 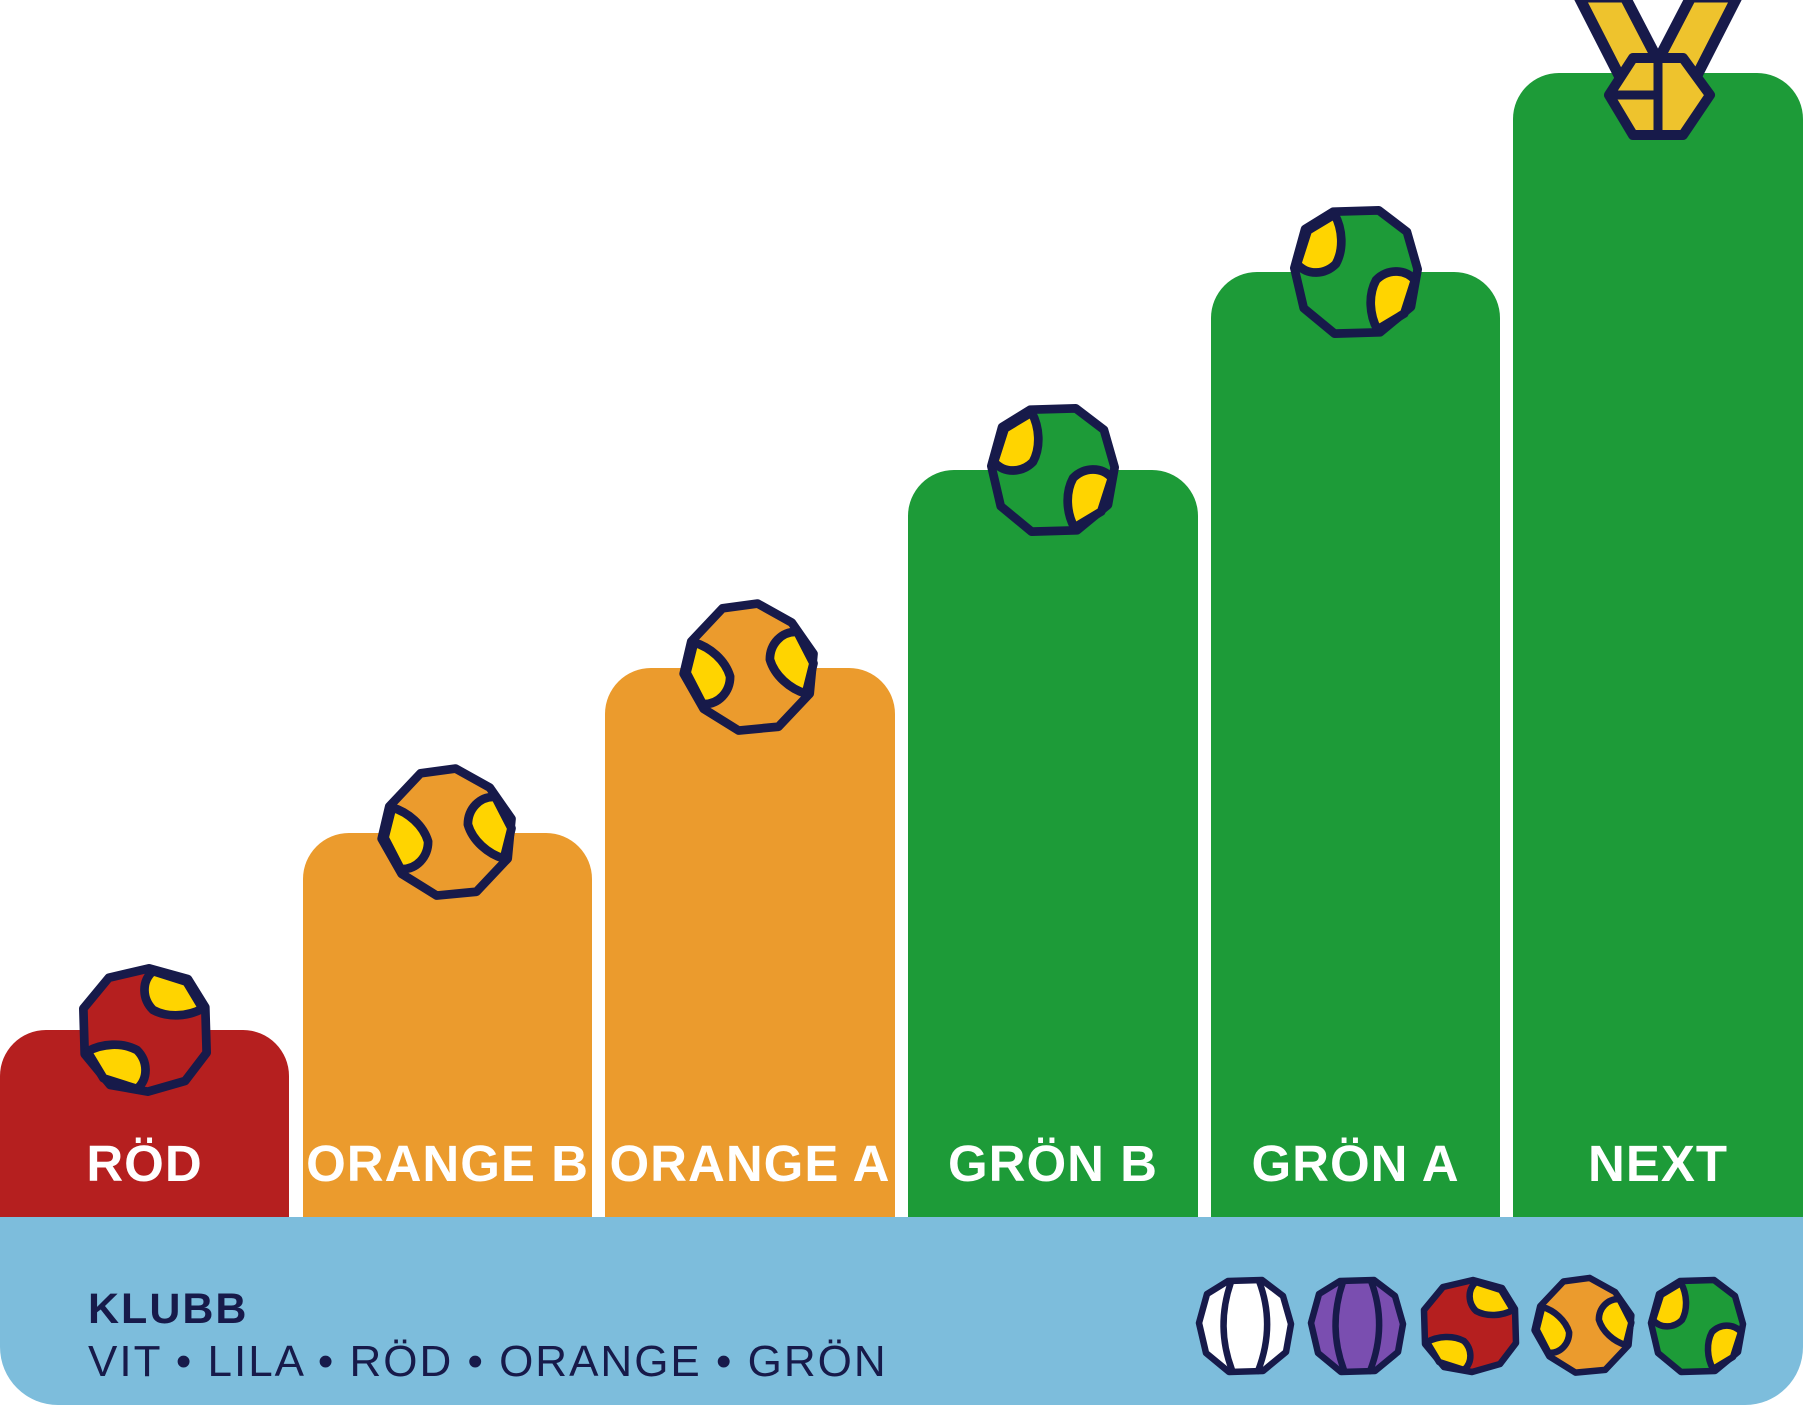 What do you see at coordinates (1583, 1325) in the screenshot?
I see `footer-tennis-ball-icon-orange` at bounding box center [1583, 1325].